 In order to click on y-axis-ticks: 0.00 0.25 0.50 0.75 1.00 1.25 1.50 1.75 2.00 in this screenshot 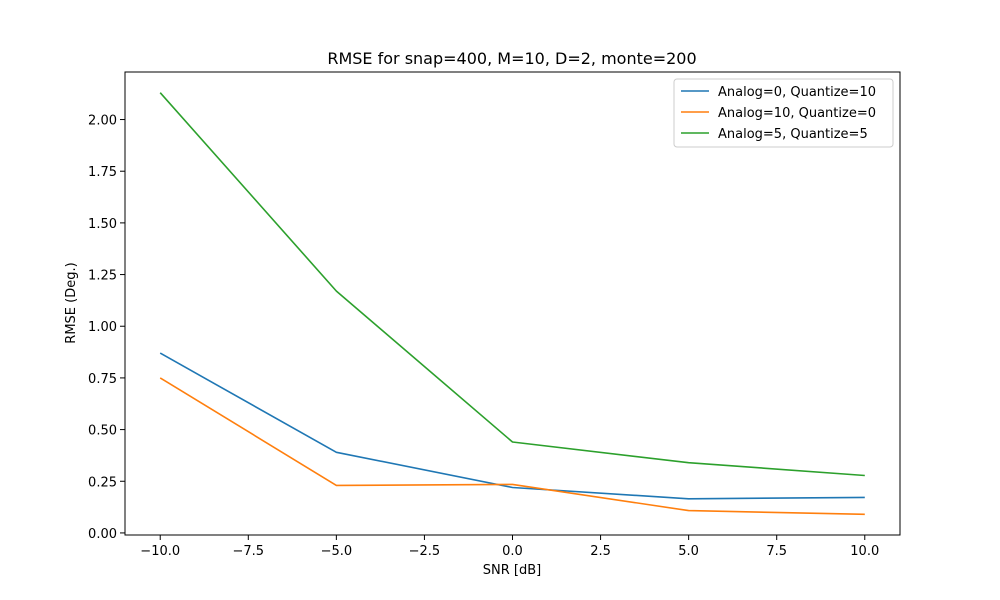, I will do `click(106, 328)`.